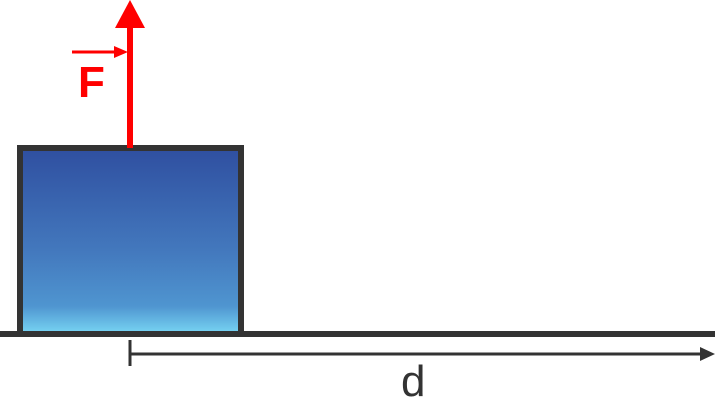 The height and width of the screenshot is (400, 715). Describe the element at coordinates (421, 353) in the screenshot. I see `displacement-arrow` at that location.